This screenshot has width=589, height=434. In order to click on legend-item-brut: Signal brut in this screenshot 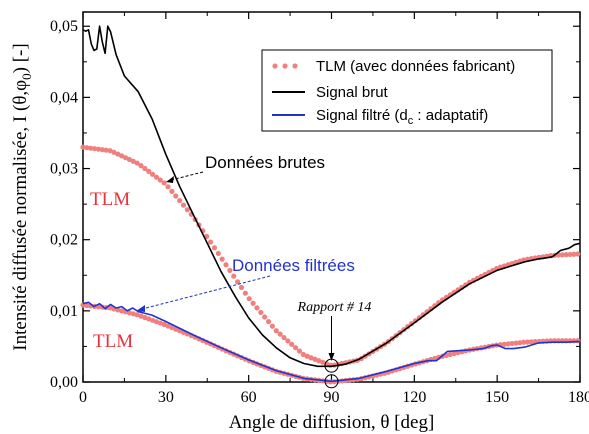, I will do `click(330, 92)`.